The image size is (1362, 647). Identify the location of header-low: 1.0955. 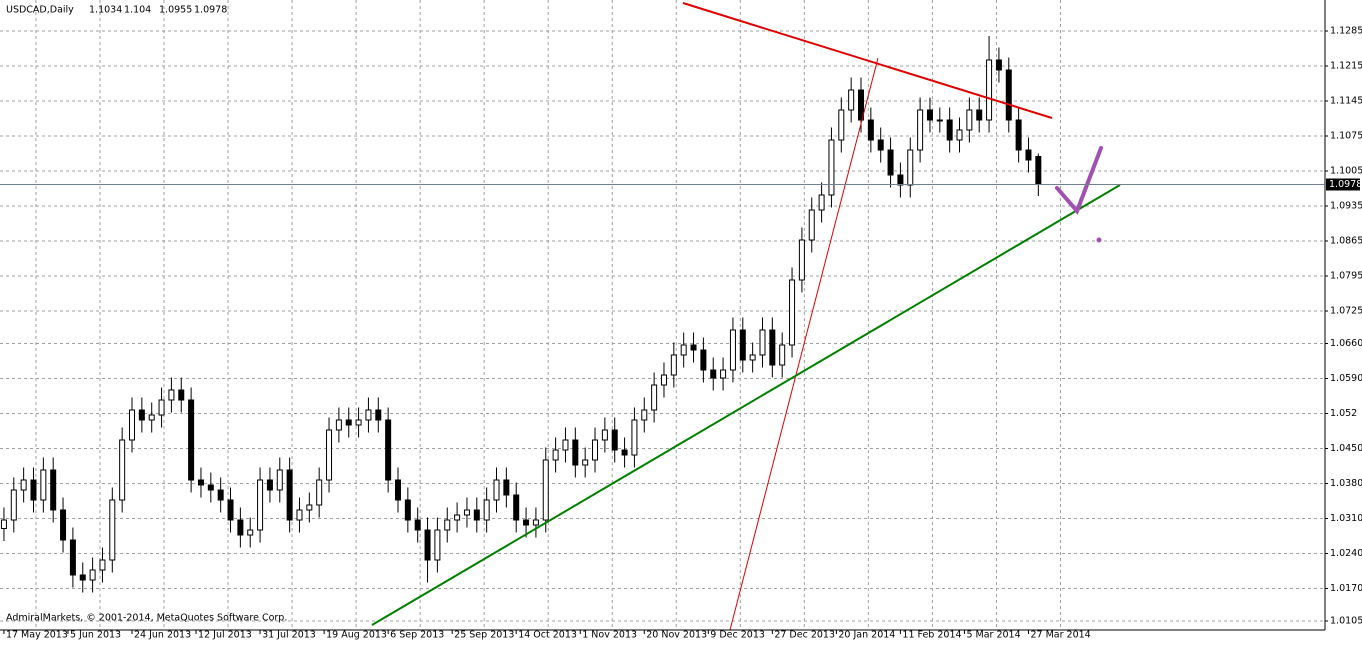
(175, 10).